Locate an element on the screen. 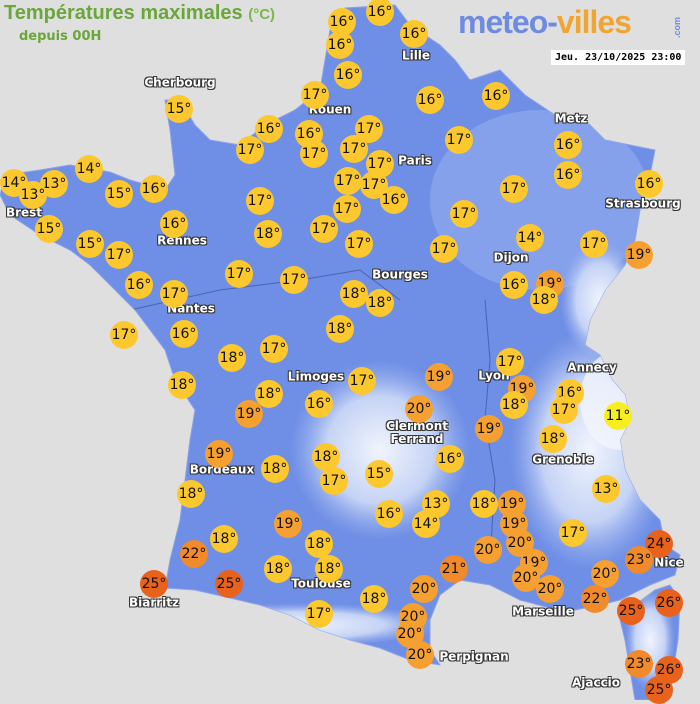 This screenshot has height=704, width=700. city-label: Clermont Ferrand is located at coordinates (417, 432).